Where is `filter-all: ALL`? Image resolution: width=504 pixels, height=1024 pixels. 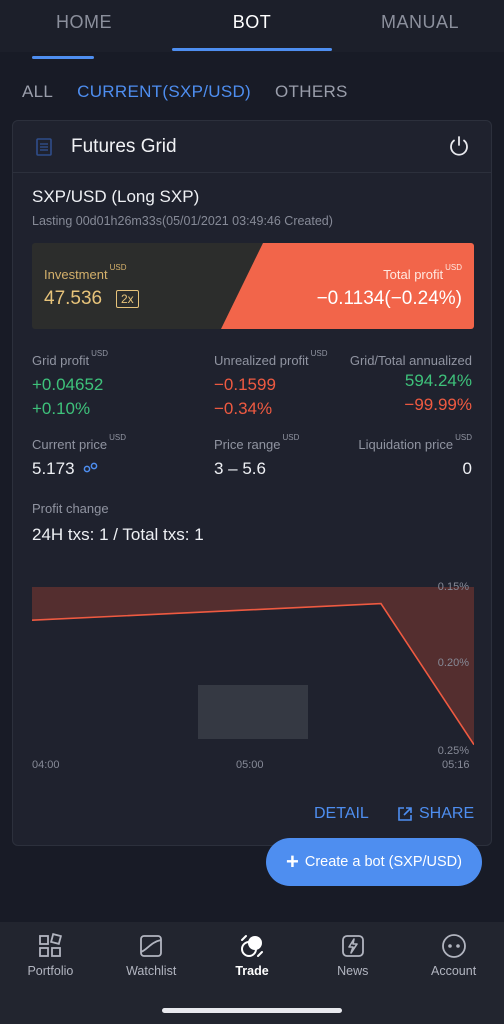 filter-all: ALL is located at coordinates (38, 91).